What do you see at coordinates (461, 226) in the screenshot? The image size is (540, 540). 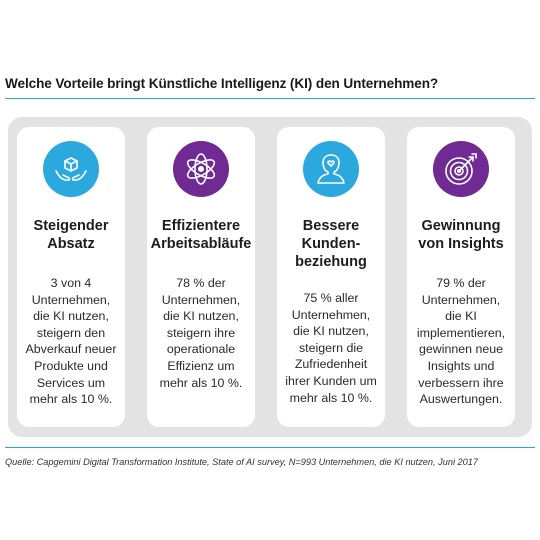 I see `card-title-line: Gewinnung` at bounding box center [461, 226].